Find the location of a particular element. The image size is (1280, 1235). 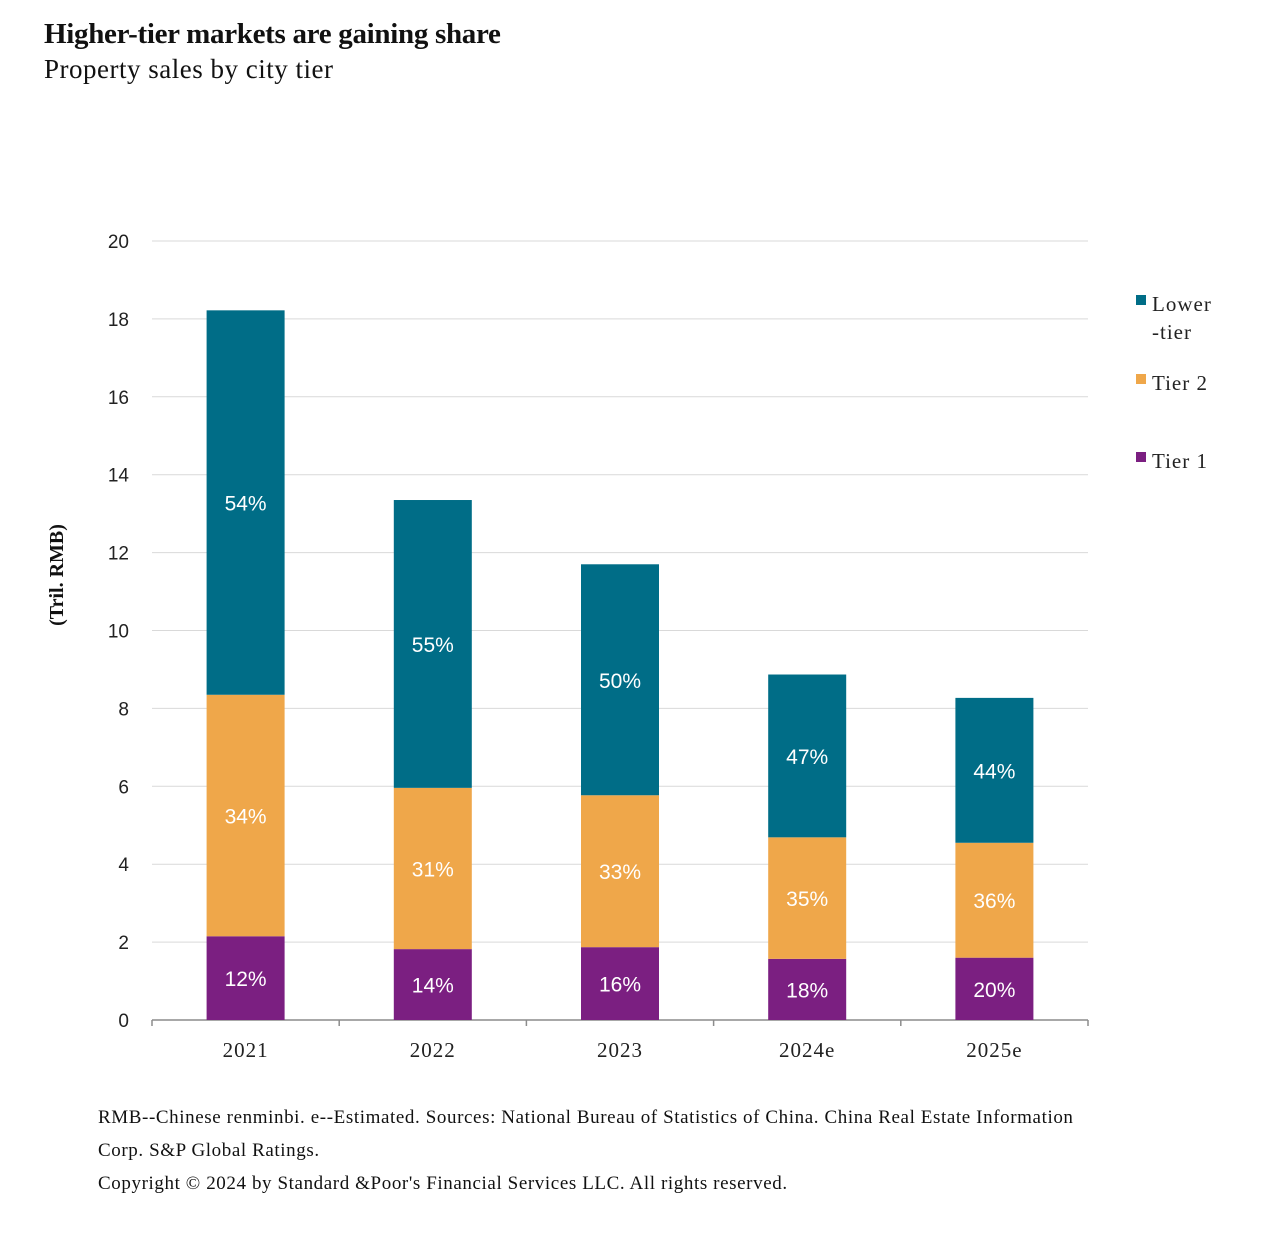

y-tick-label: 2 is located at coordinates (123, 943).